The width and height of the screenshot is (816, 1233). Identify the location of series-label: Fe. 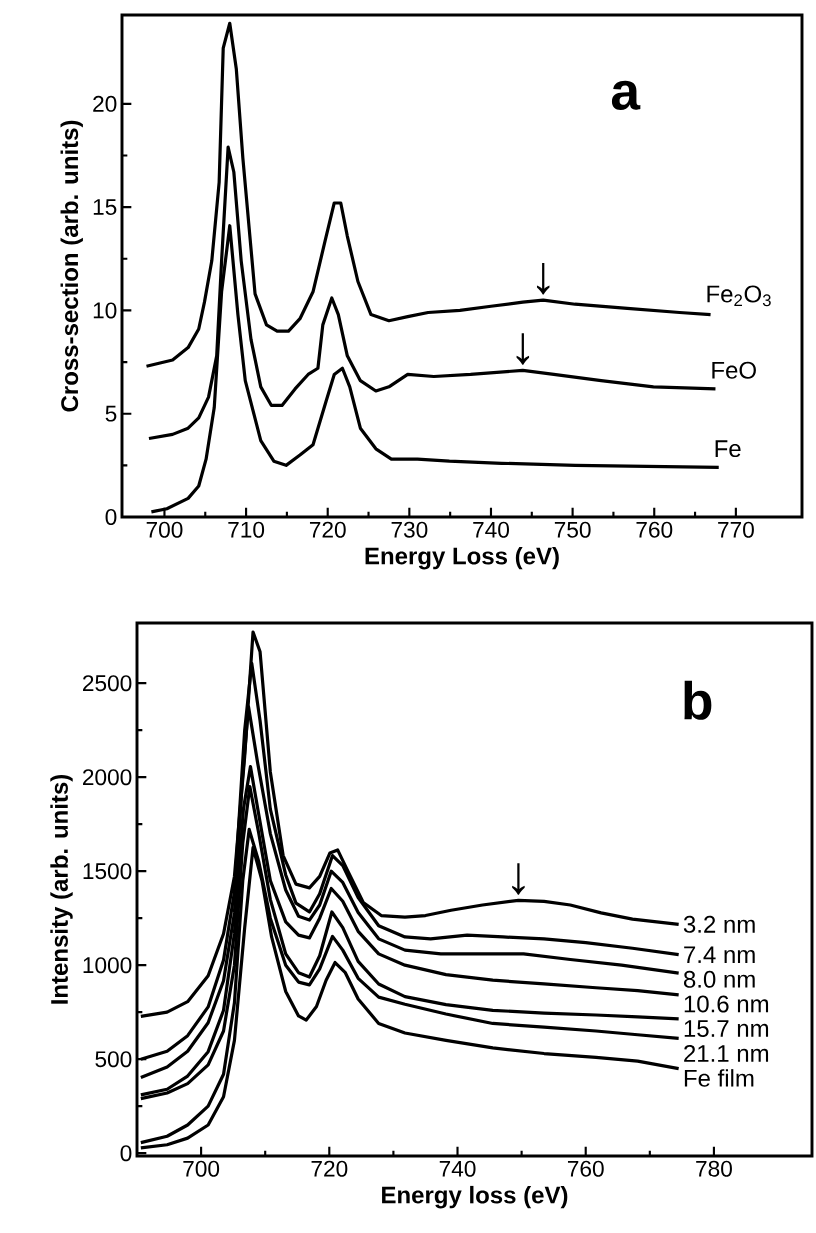
(728, 449).